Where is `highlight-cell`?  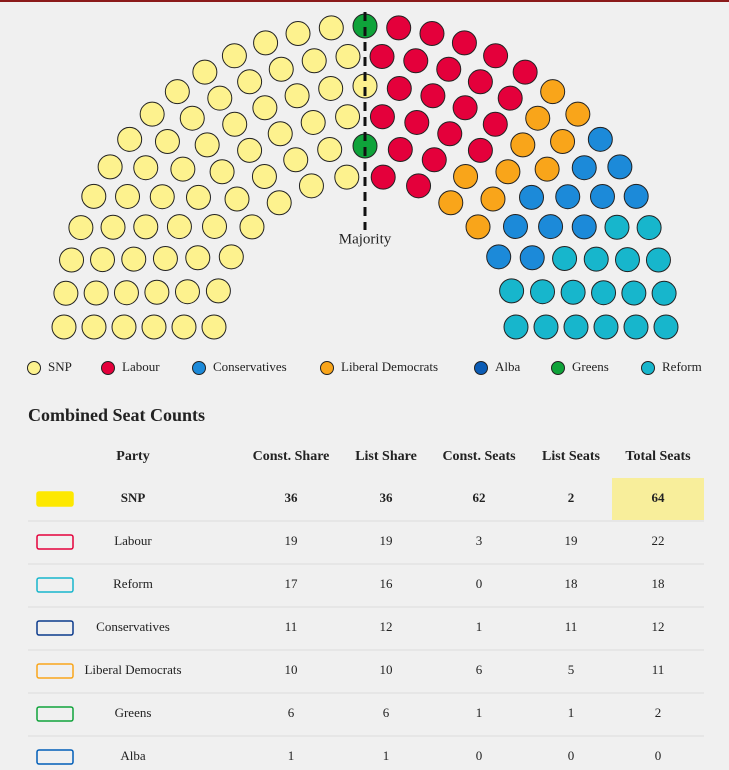
highlight-cell is located at coordinates (658, 499).